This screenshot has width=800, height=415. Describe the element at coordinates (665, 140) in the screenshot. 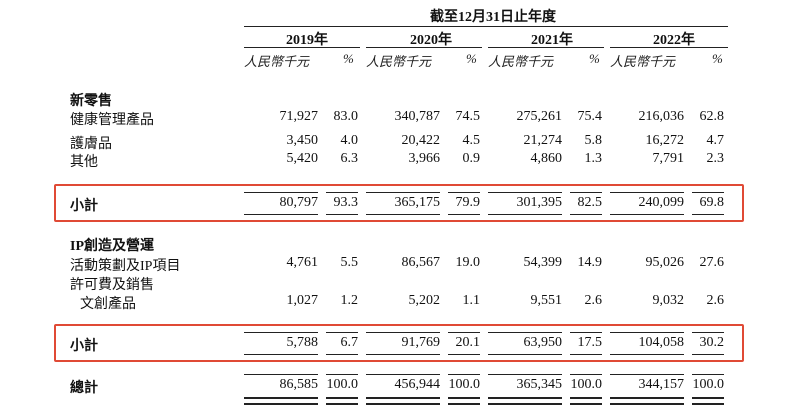

I see `amount-cell: 16,272` at that location.